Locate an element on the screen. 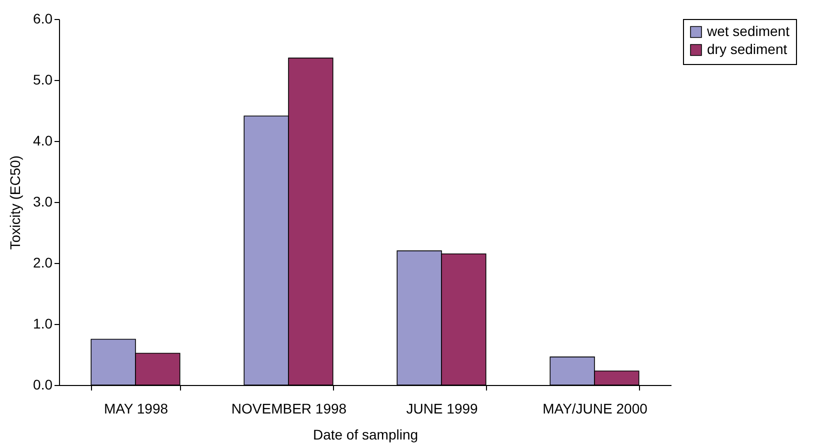  x-axis-title: Date of sampling is located at coordinates (365, 434).